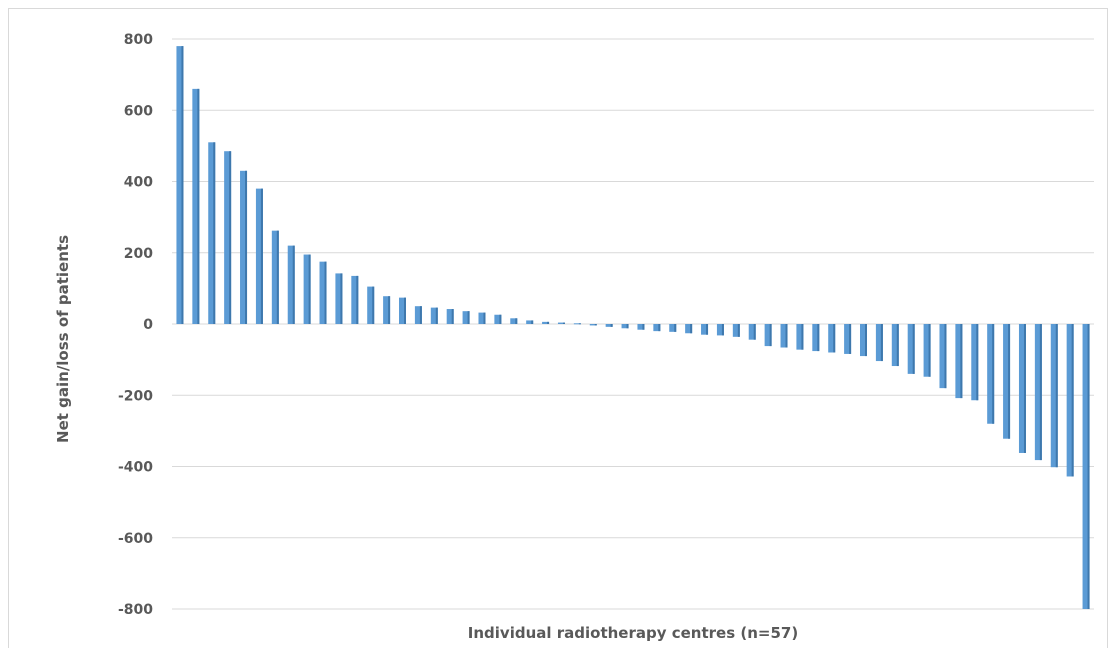 The width and height of the screenshot is (1111, 651). Describe the element at coordinates (633, 633) in the screenshot. I see `x-axis-title: Individual radiotherapy centres (n=57)` at that location.